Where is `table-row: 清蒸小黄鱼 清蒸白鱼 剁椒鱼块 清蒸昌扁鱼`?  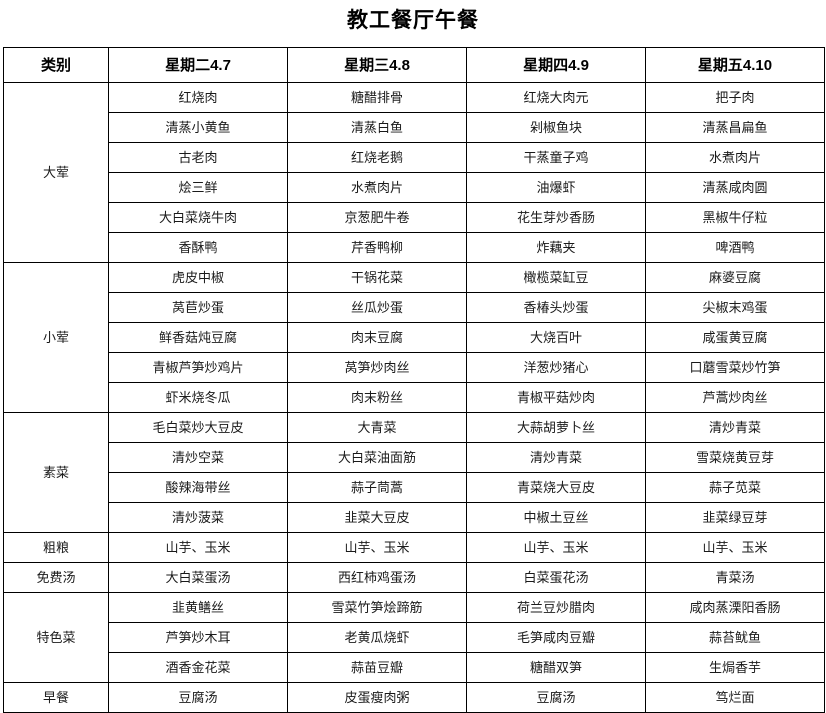 table-row: 清蒸小黄鱼 清蒸白鱼 剁椒鱼块 清蒸昌扁鱼 is located at coordinates (414, 127).